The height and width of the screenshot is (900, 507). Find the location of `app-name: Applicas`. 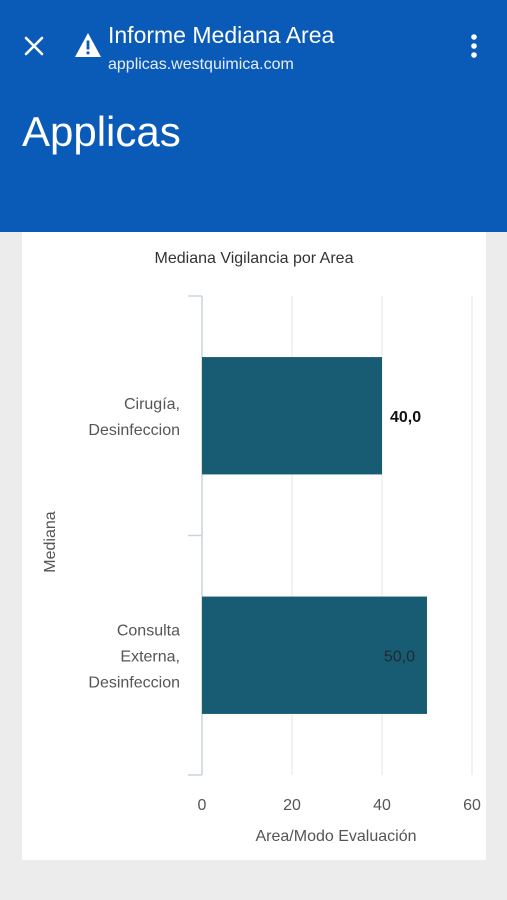

app-name: Applicas is located at coordinates (101, 131).